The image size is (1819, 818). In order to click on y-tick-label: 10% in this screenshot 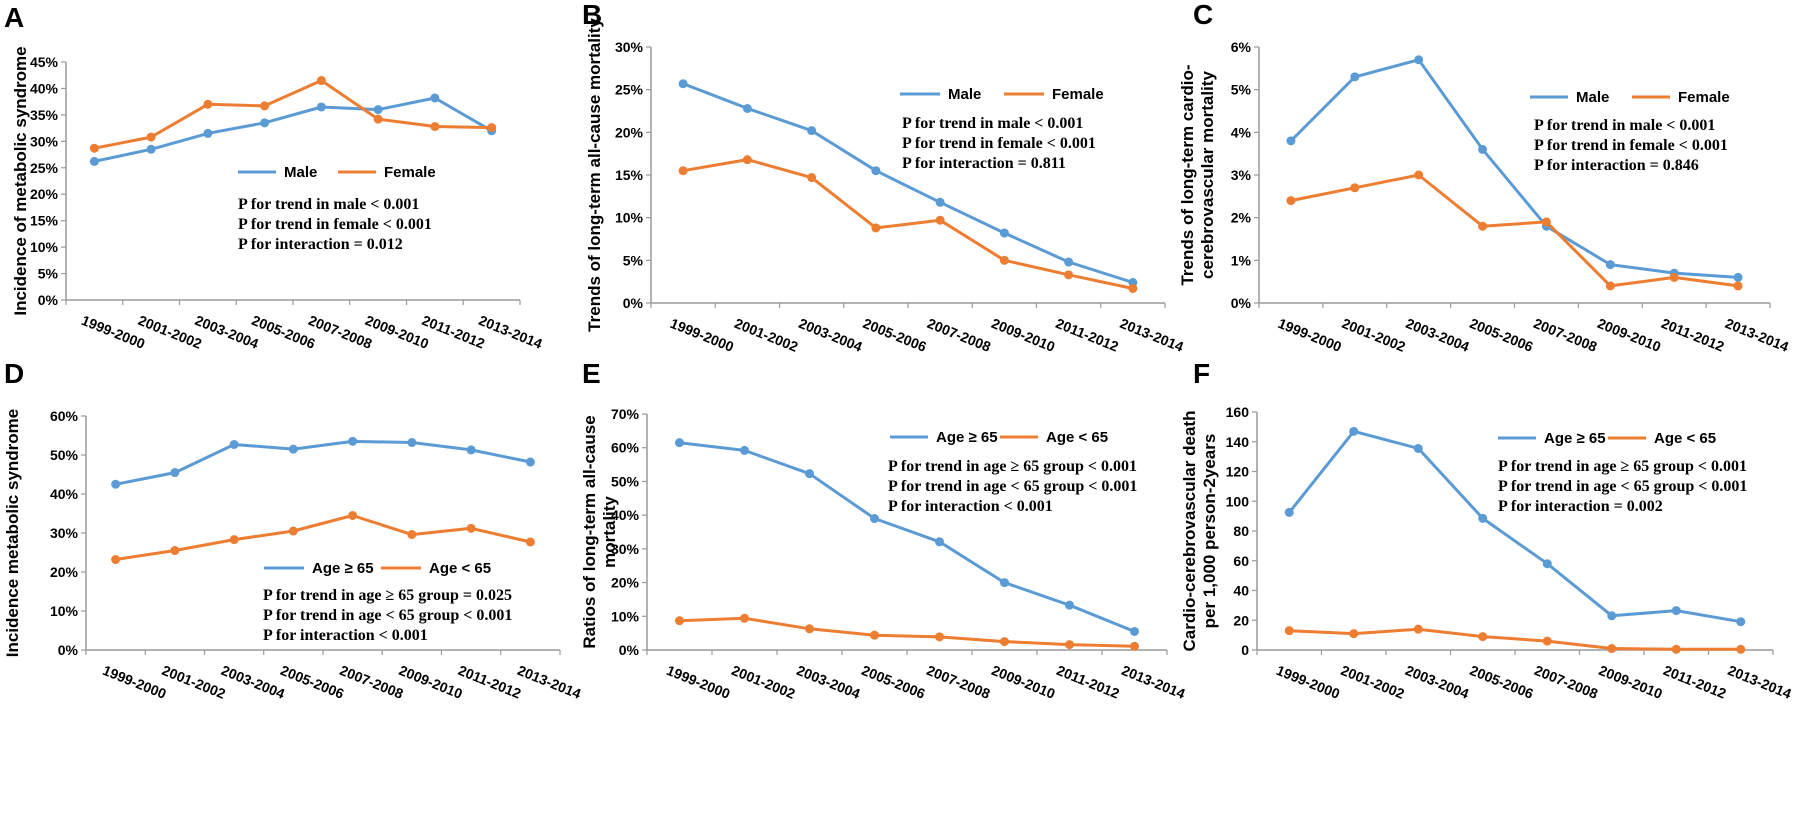, I will do `click(64, 611)`.